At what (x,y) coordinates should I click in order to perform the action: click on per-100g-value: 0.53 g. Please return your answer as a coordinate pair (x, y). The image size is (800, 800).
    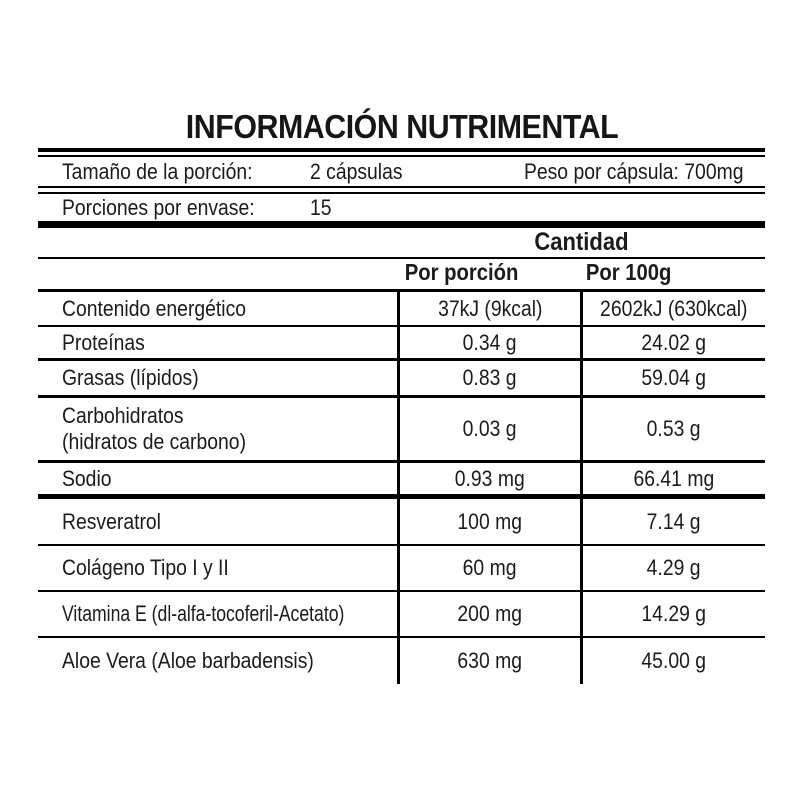
    Looking at the image, I should click on (674, 428).